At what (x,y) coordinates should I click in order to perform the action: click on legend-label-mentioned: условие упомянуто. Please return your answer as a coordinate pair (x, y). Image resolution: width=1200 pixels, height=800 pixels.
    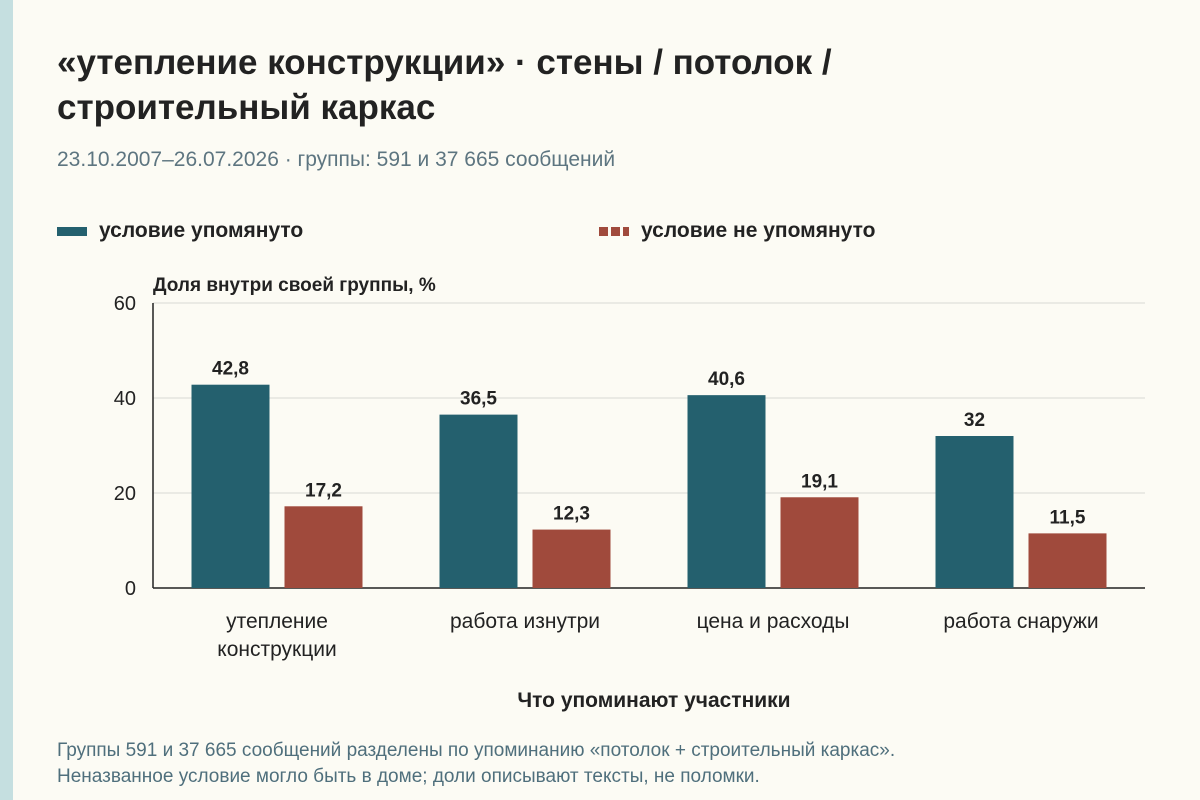
    Looking at the image, I should click on (201, 230).